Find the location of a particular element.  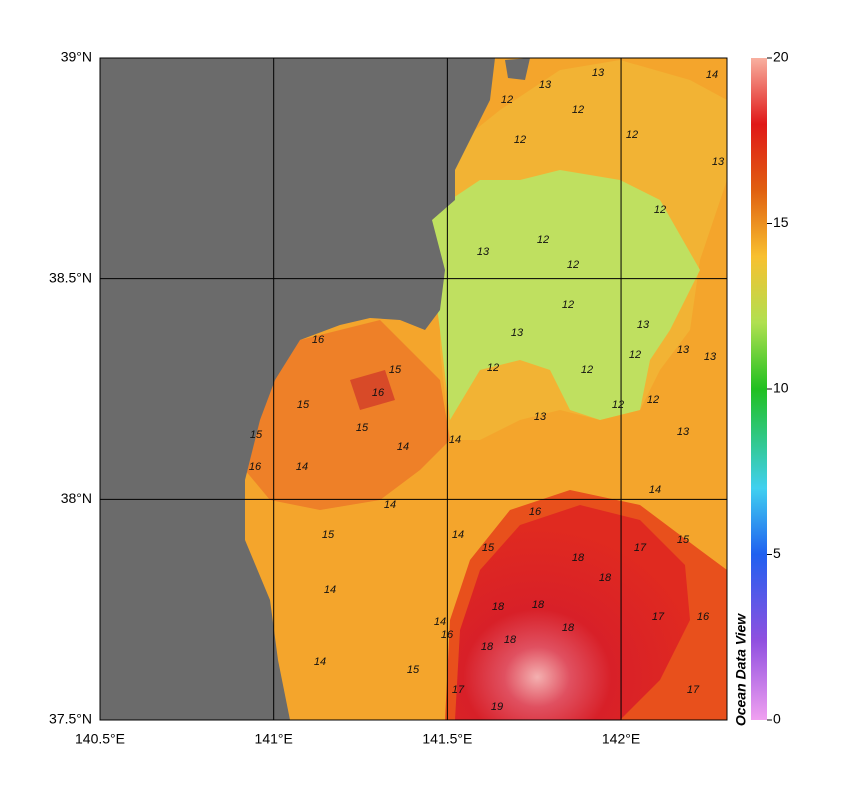

x-tick-label: 141°E is located at coordinates (274, 739).